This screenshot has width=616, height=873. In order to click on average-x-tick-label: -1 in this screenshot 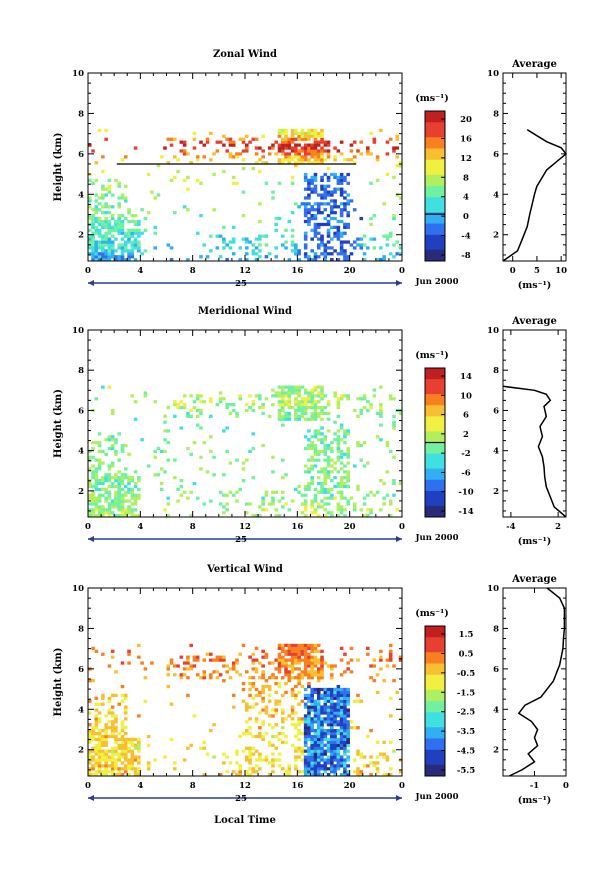, I will do `click(535, 786)`.